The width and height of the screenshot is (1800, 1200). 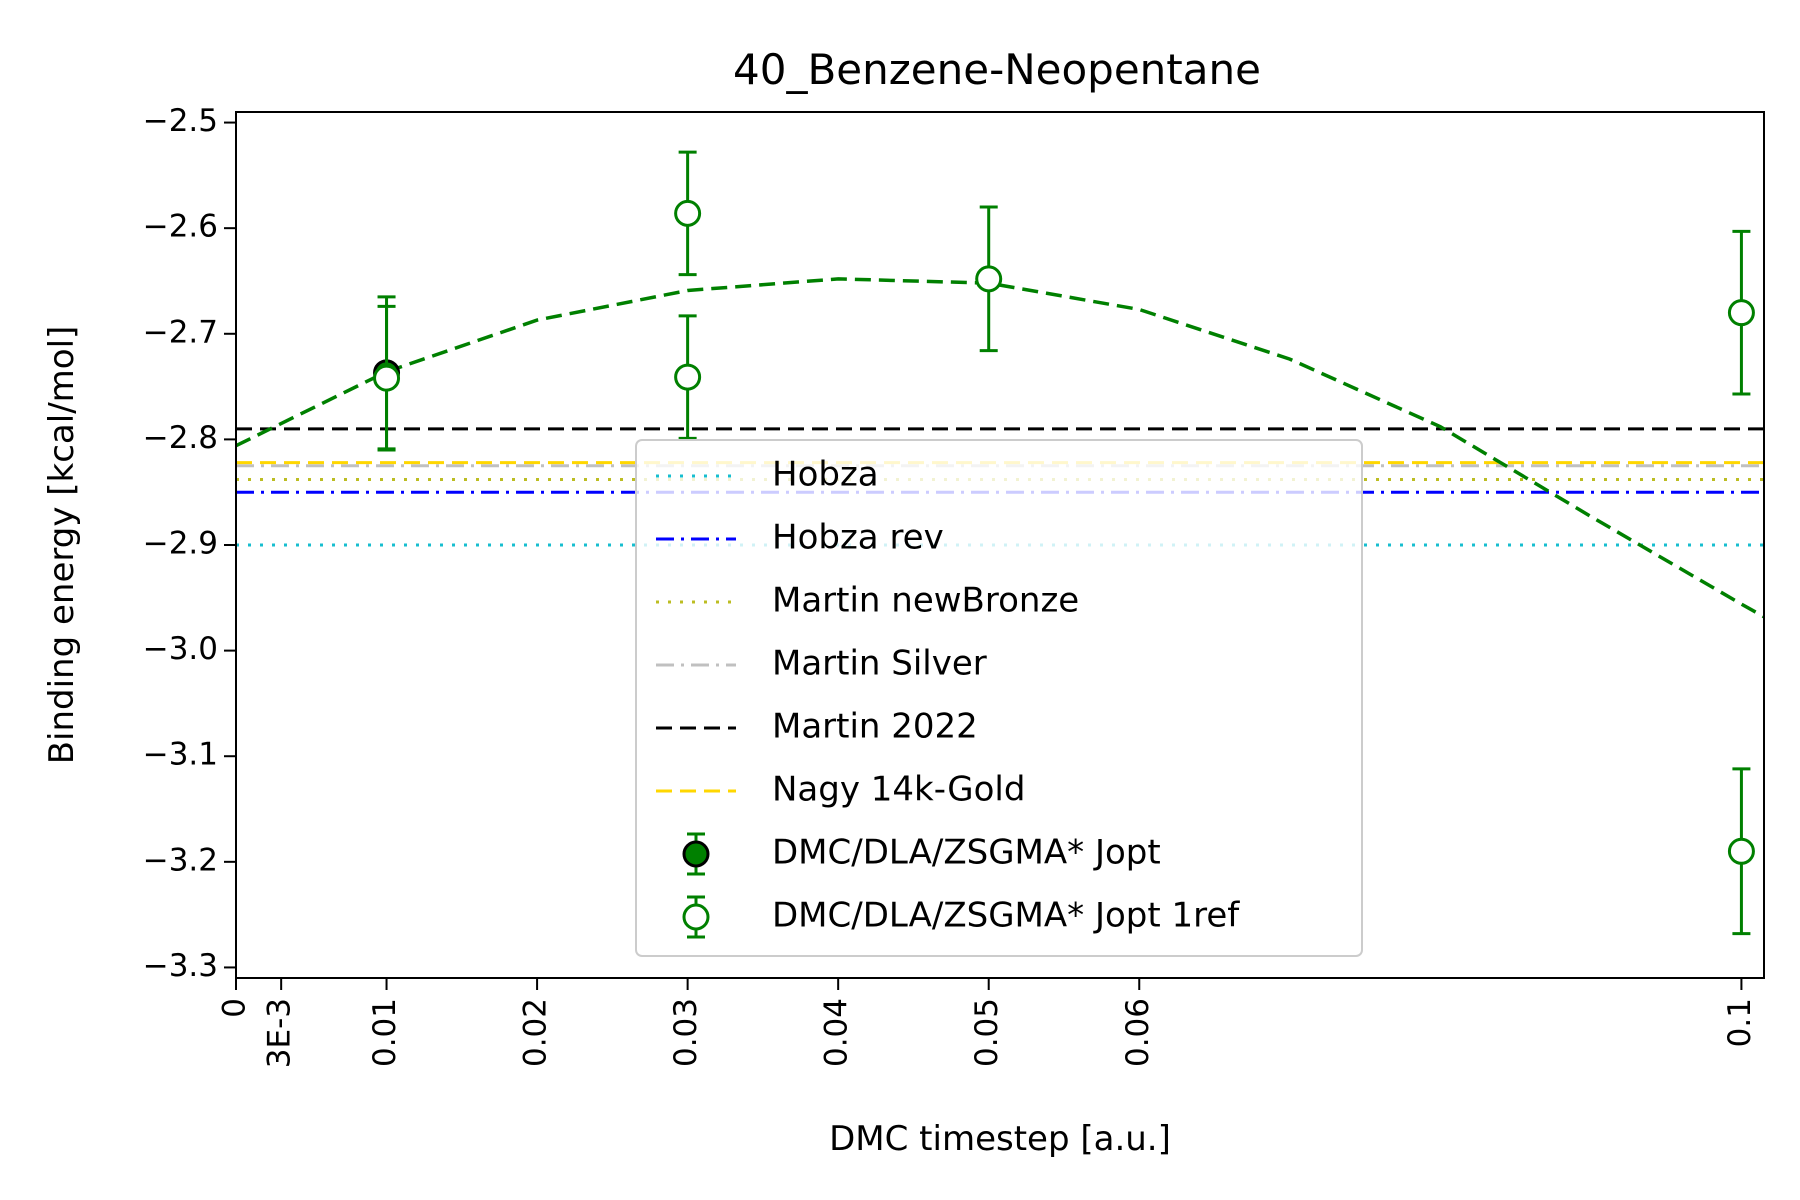 I want to click on y-tick-label: −2.5, so click(x=180, y=121).